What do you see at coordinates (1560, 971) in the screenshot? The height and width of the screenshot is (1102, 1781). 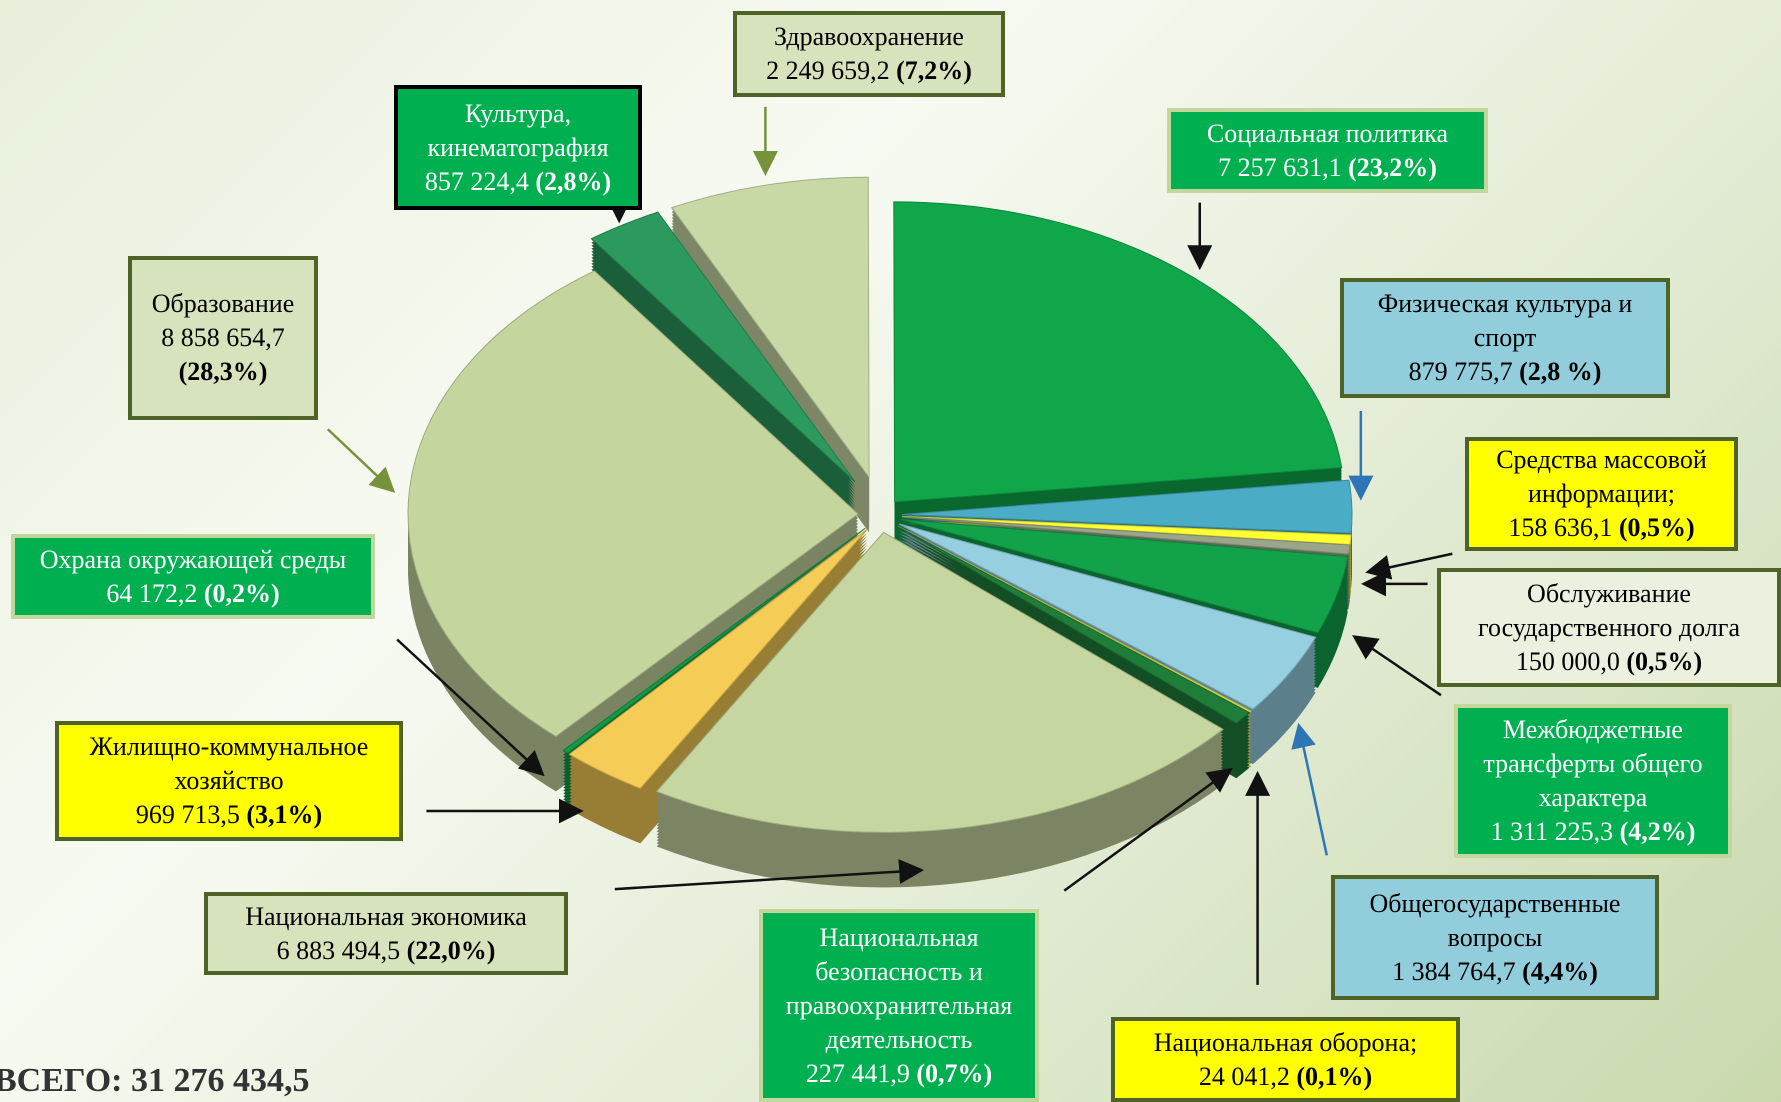 I see `label-text: (4,4%)` at bounding box center [1560, 971].